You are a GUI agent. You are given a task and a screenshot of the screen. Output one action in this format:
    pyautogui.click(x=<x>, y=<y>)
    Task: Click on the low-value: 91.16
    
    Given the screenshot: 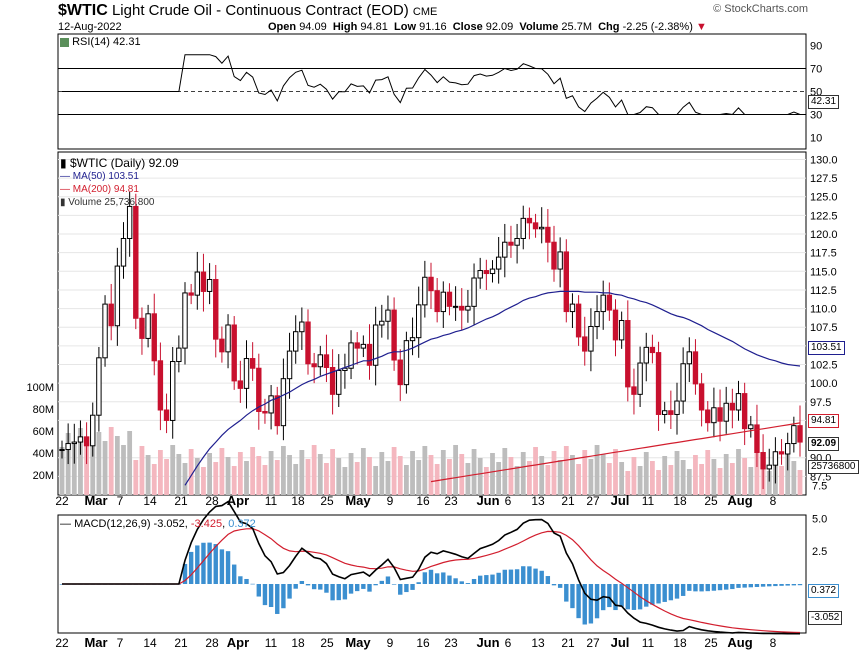 What is the action you would take?
    pyautogui.click(x=433, y=27)
    